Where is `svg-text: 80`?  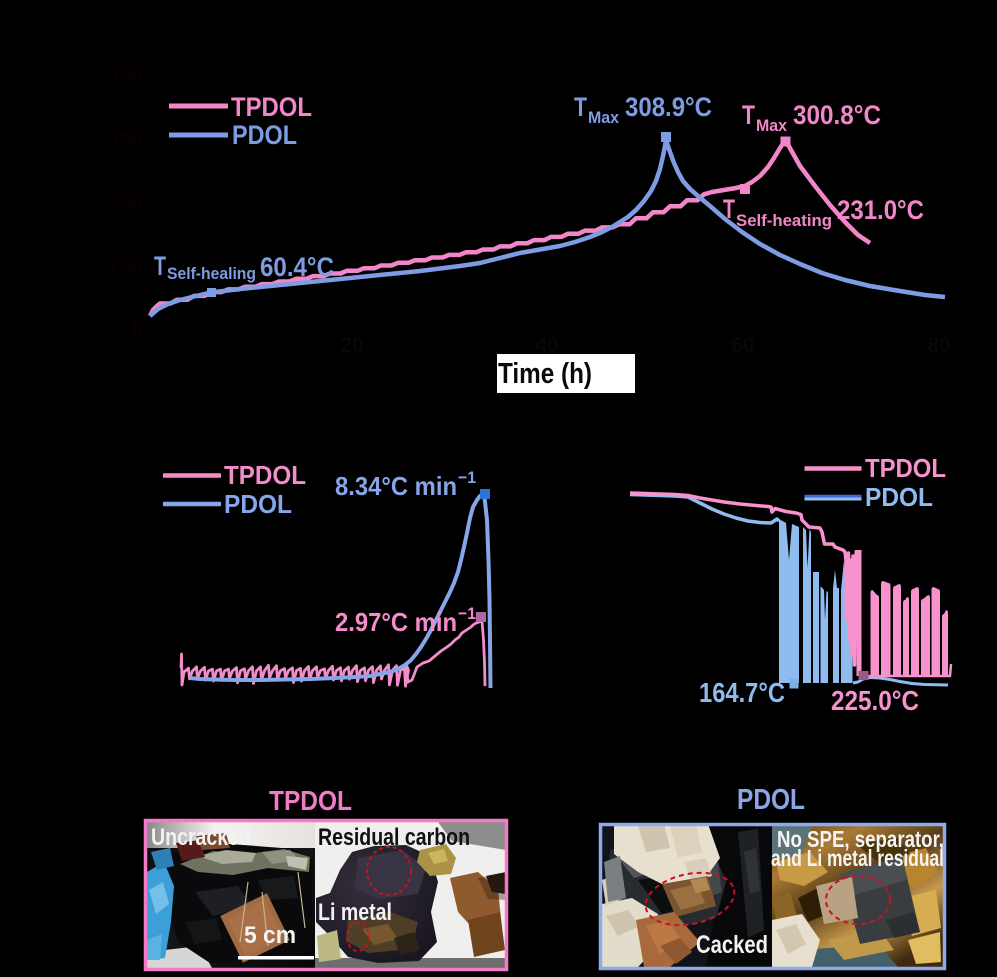 svg-text: 80 is located at coordinates (938, 345).